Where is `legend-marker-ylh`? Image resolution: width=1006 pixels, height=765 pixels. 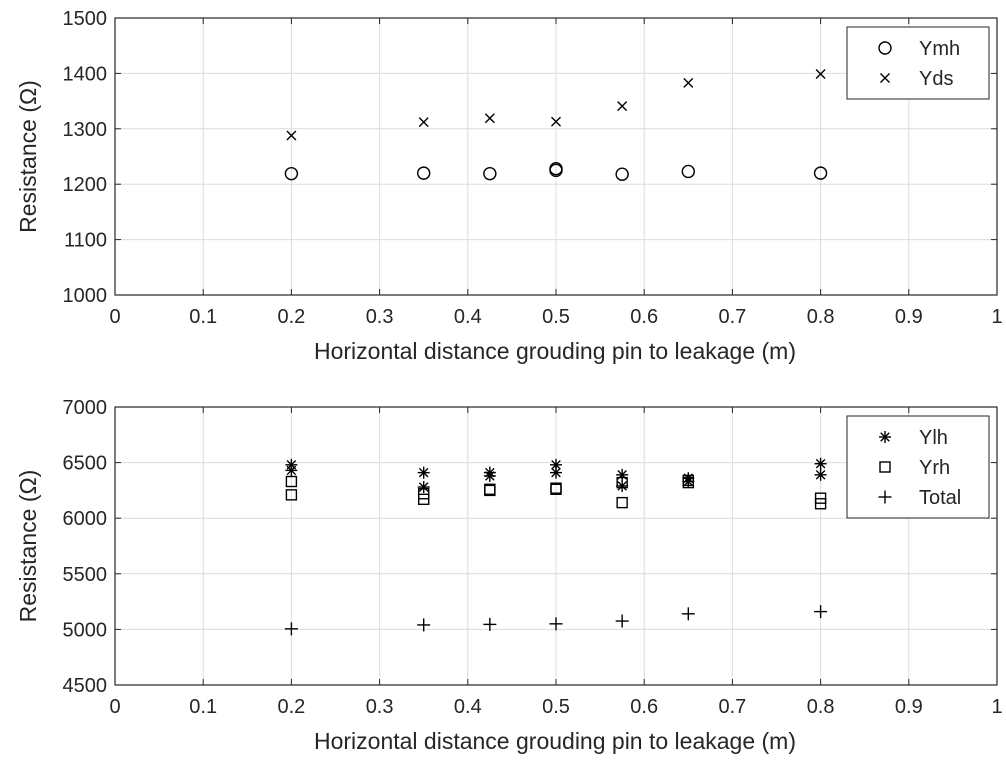 legend-marker-ylh is located at coordinates (885, 437).